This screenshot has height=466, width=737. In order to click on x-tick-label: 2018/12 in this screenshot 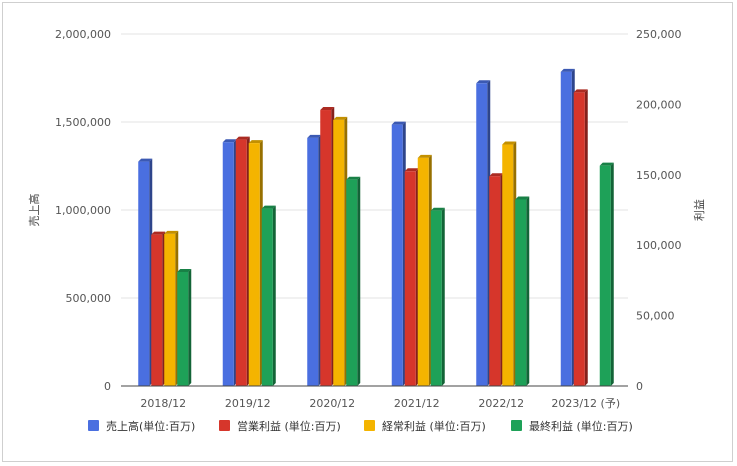, I will do `click(163, 403)`.